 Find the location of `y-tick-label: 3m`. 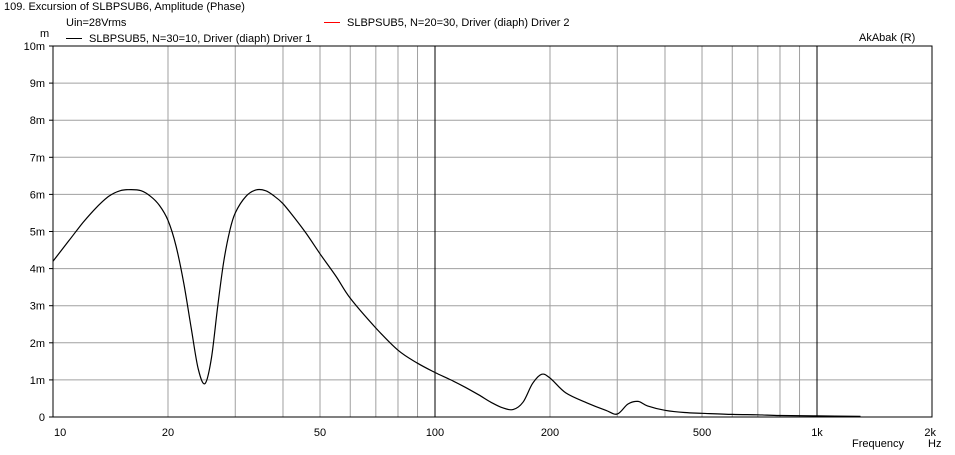

y-tick-label: 3m is located at coordinates (37, 307).